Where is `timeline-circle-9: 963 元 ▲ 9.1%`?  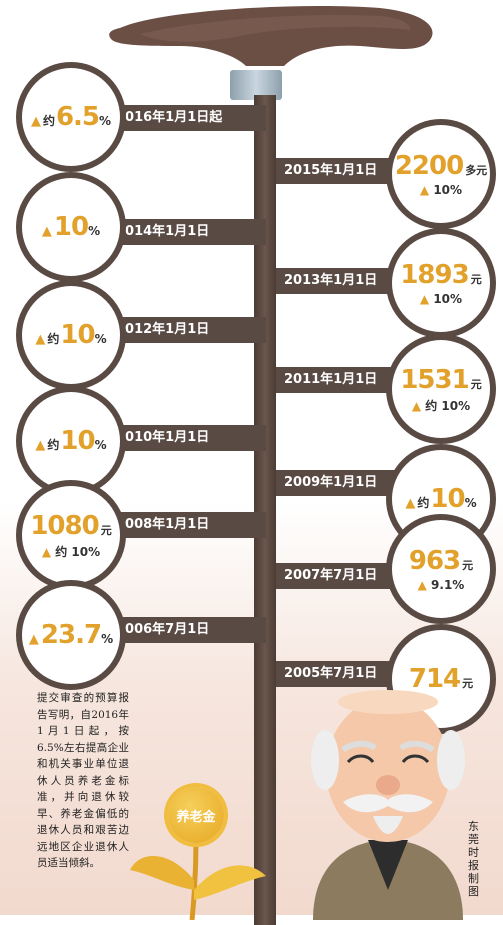 timeline-circle-9: 963 元 ▲ 9.1% is located at coordinates (441, 569).